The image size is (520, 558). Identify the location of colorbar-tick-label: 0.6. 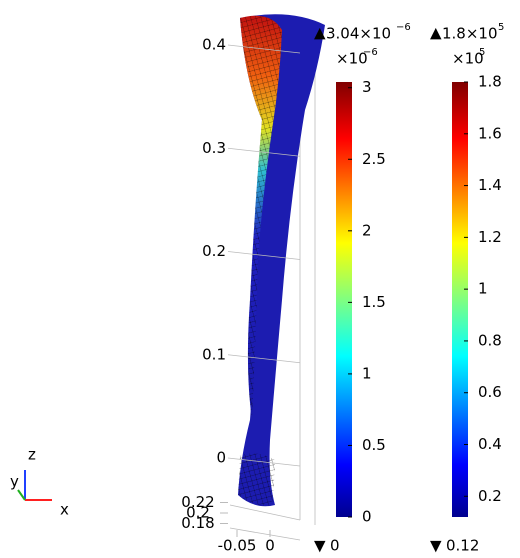
(490, 392).